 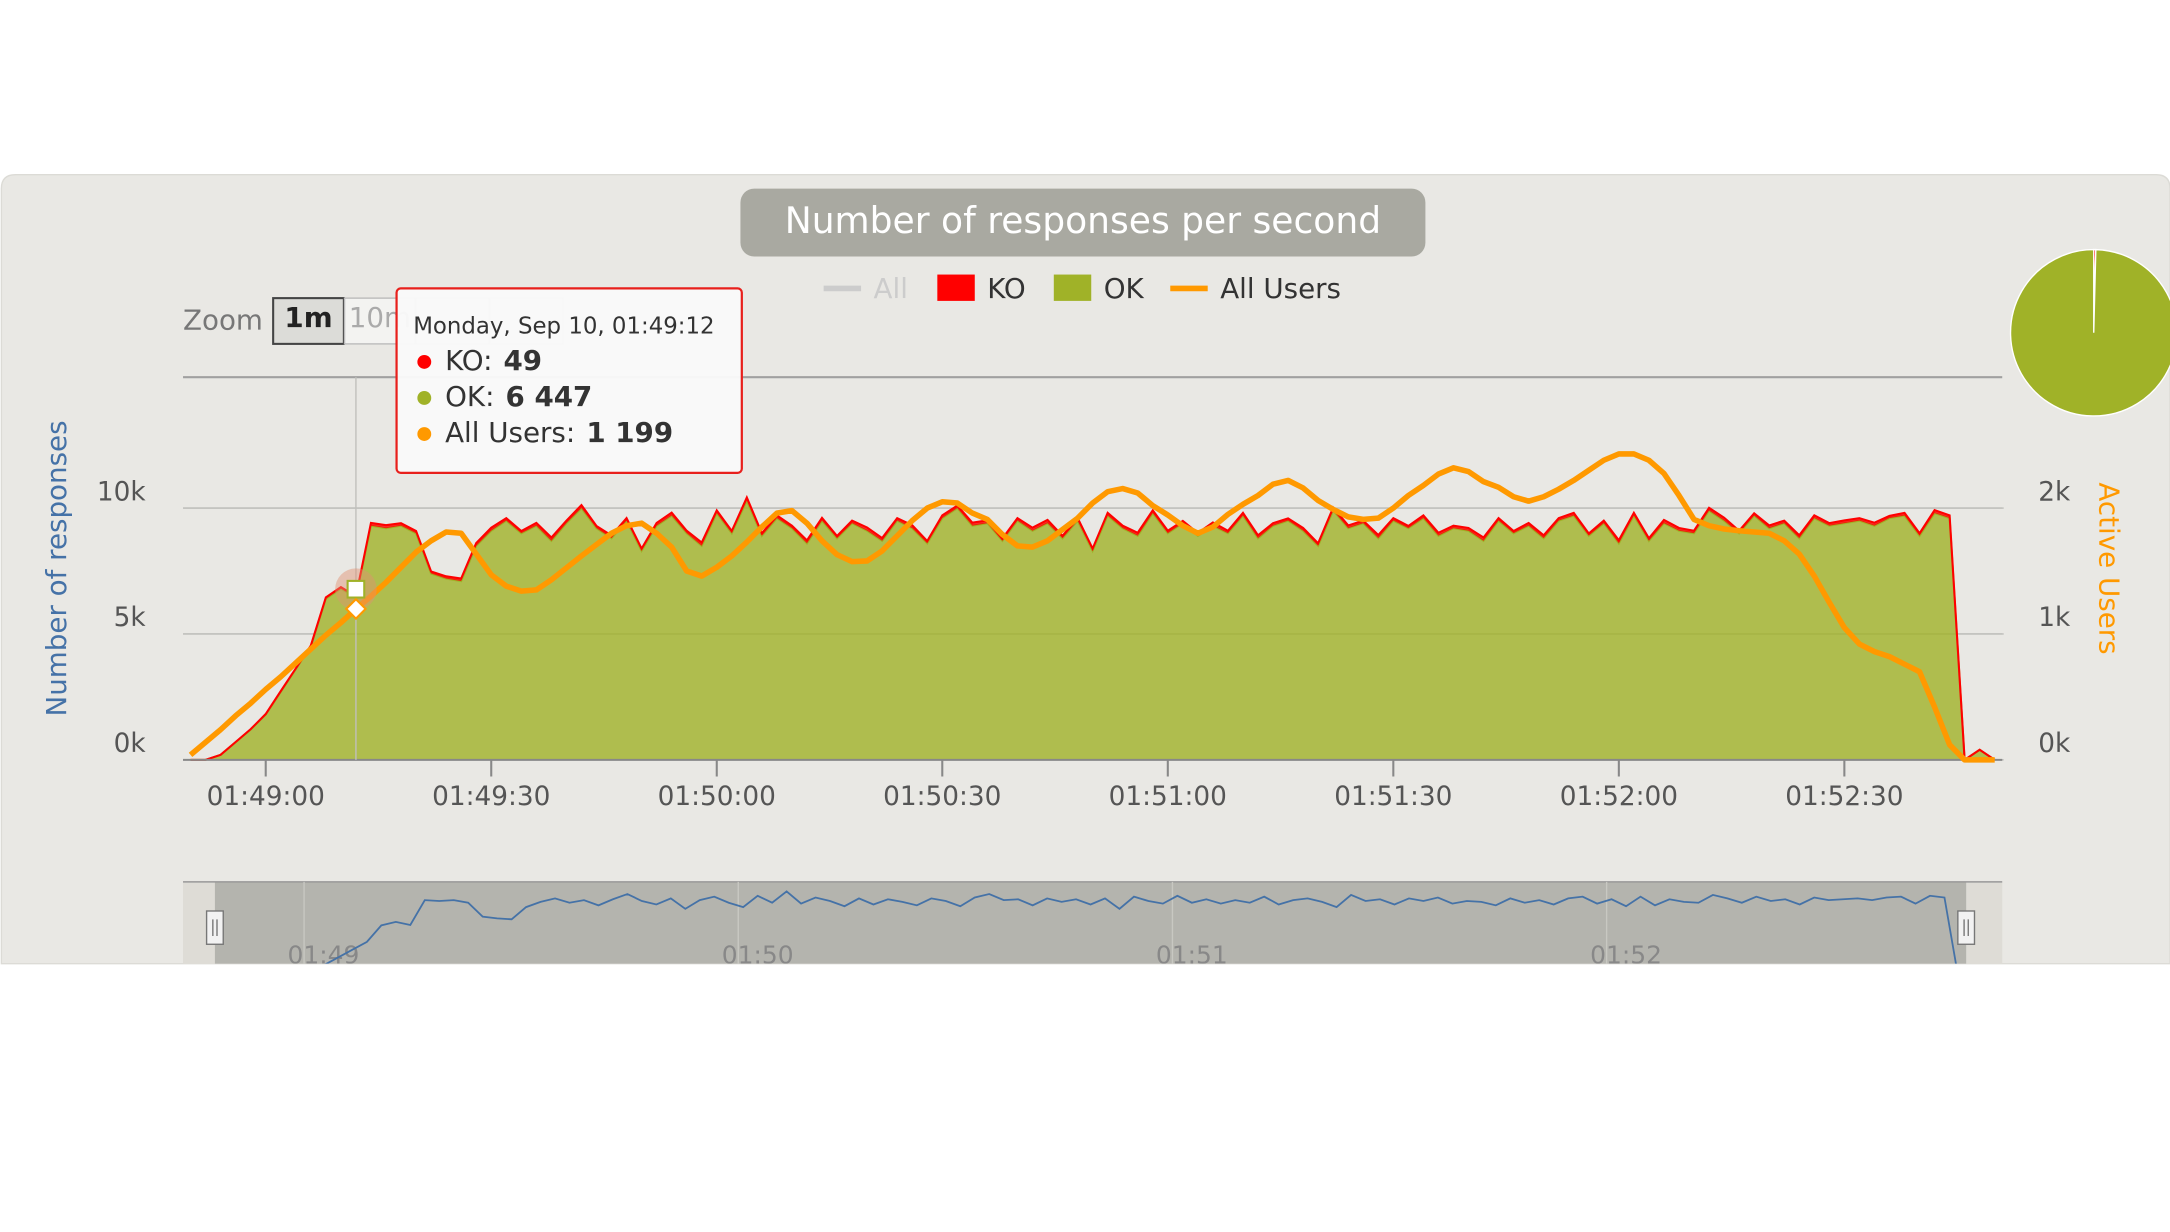 What do you see at coordinates (1626, 955) in the screenshot?
I see `navigator-label: 01:52` at bounding box center [1626, 955].